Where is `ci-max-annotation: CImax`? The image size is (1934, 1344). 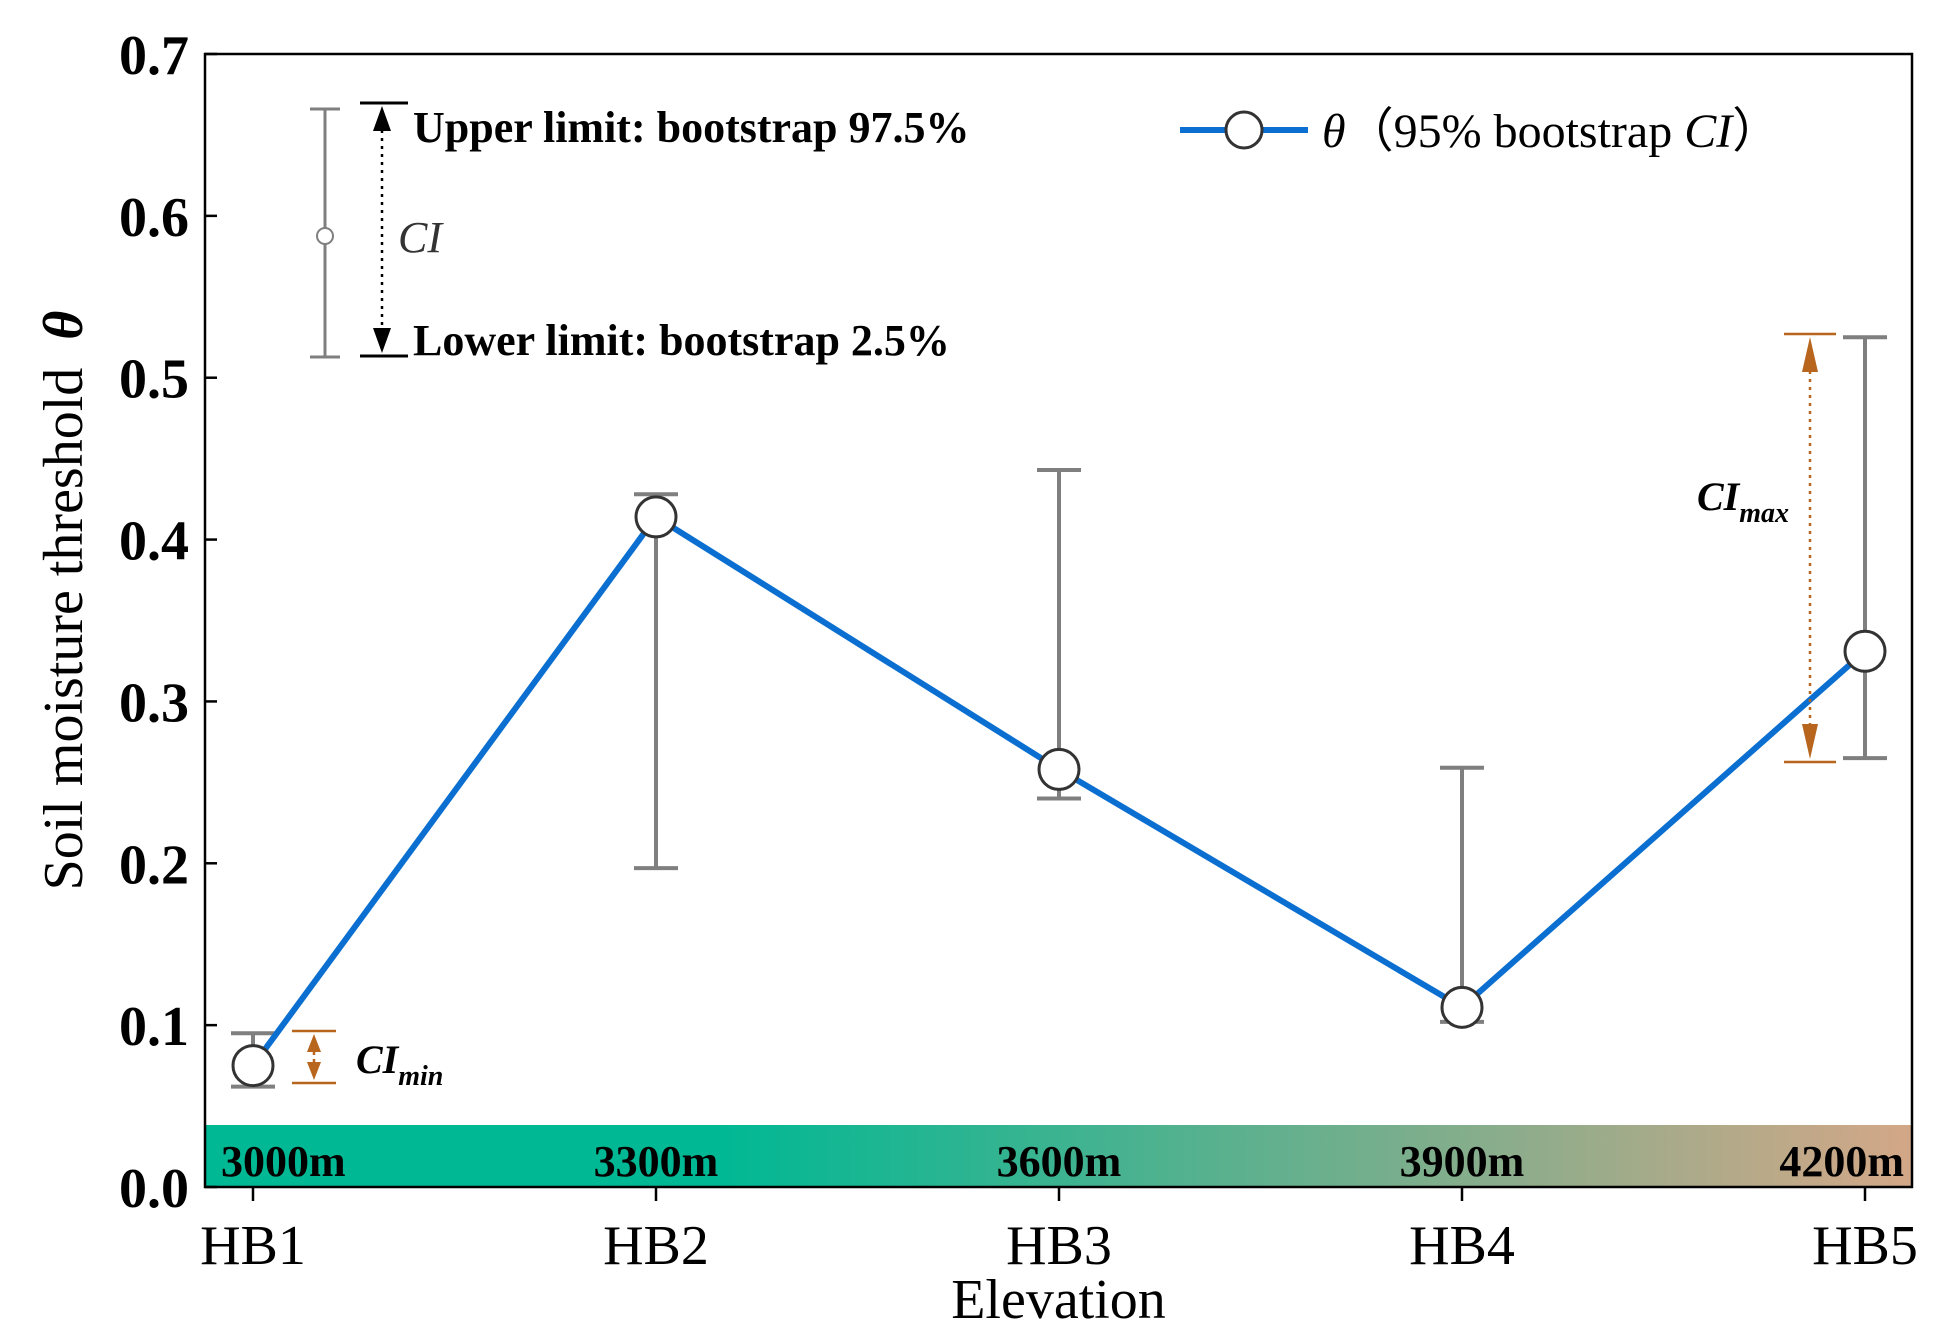
ci-max-annotation: CImax is located at coordinates (1766, 548).